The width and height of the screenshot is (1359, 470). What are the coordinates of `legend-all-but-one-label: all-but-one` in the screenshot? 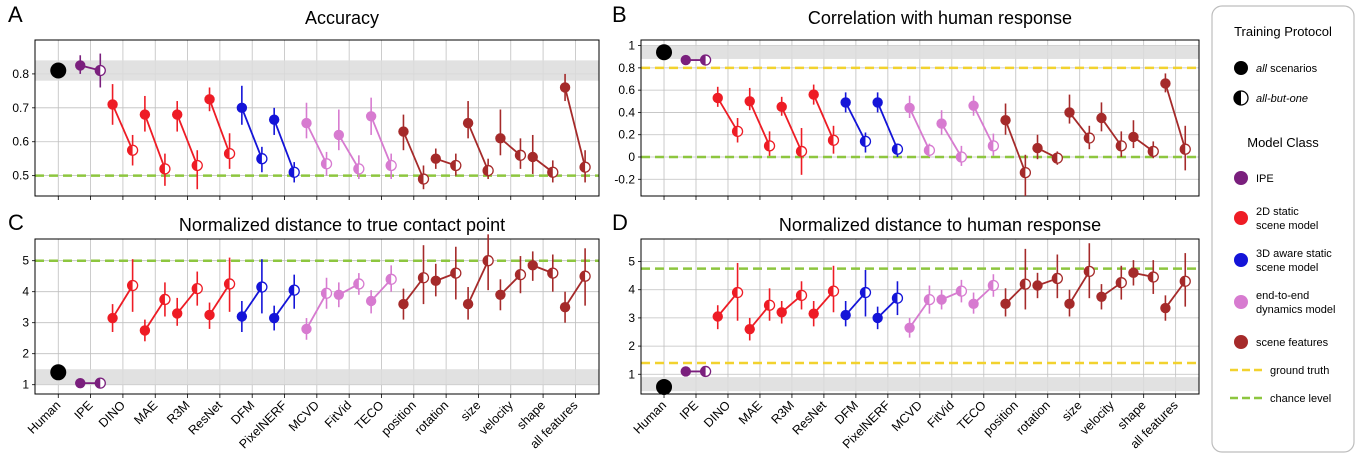 It's located at (1282, 99).